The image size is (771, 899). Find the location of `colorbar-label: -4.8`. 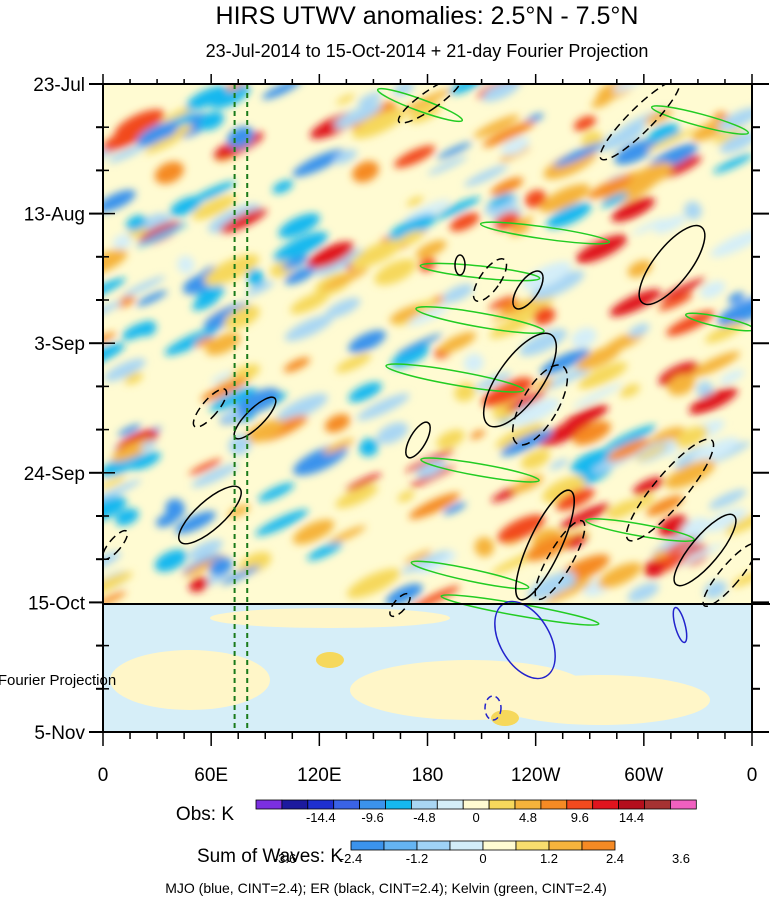

colorbar-label: -4.8 is located at coordinates (424, 817).